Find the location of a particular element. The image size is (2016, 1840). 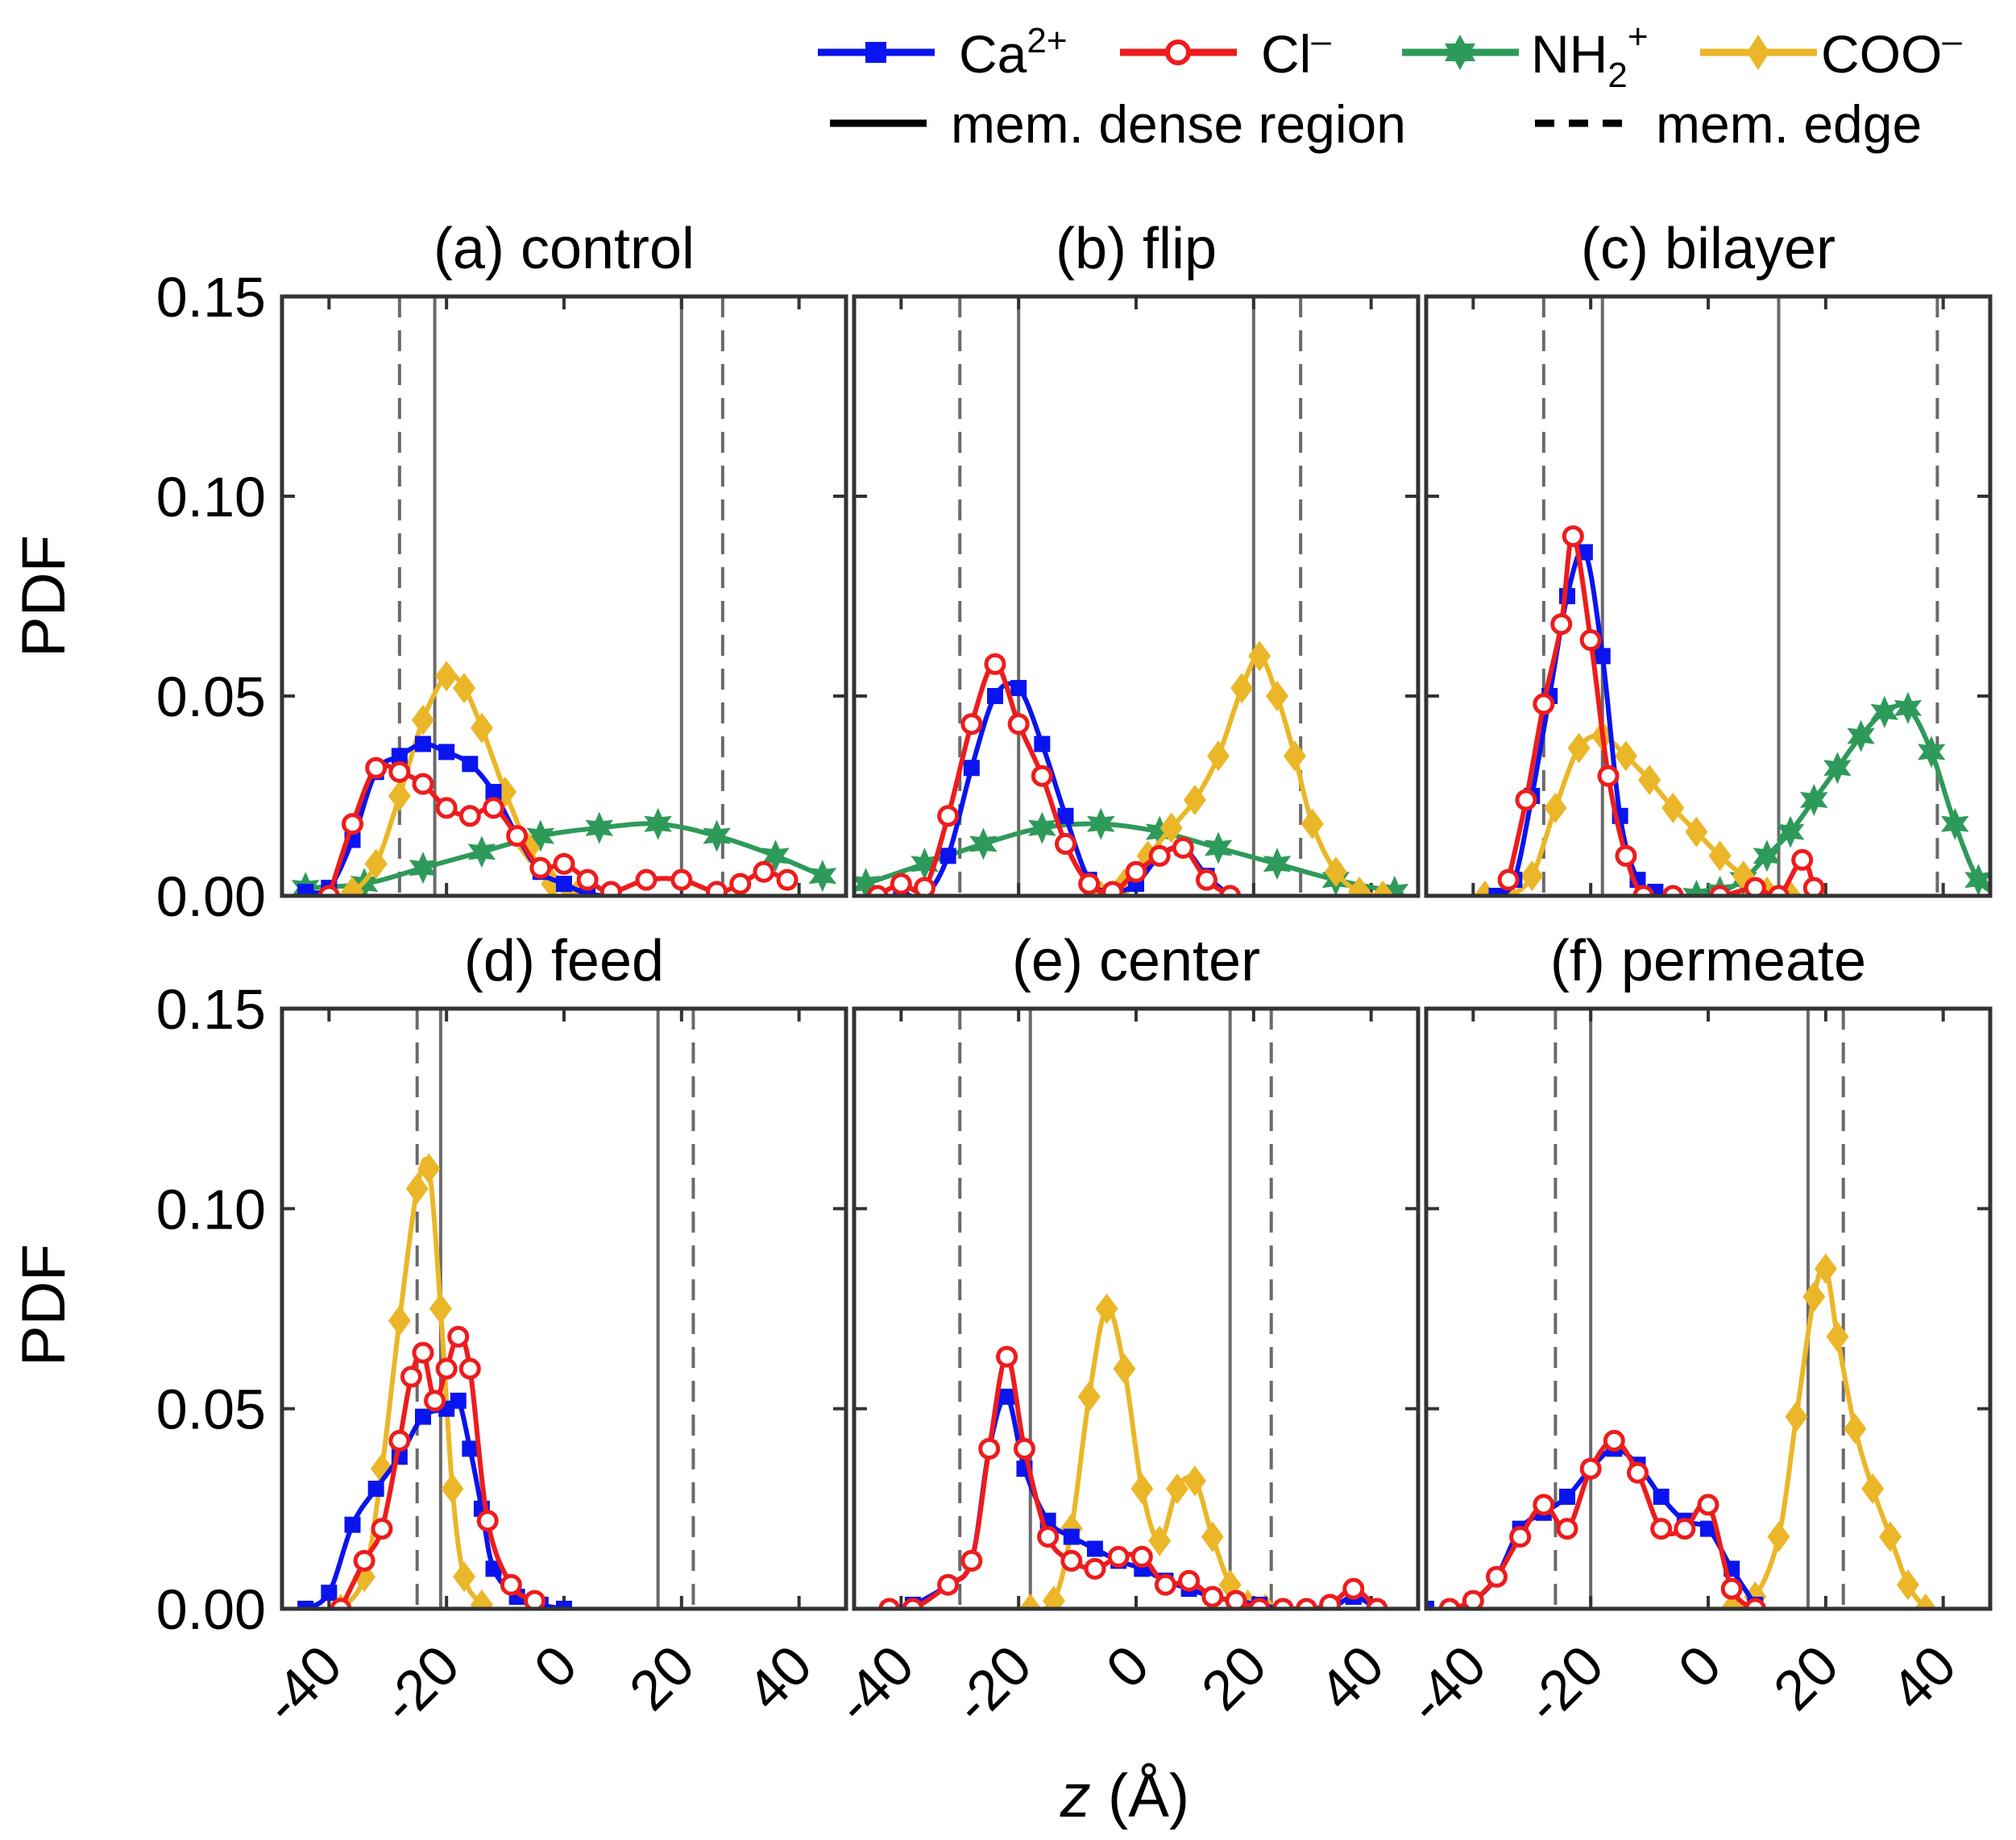

panel-5: (e) center -40 -20 0 20 40 is located at coordinates (1122, 1332).